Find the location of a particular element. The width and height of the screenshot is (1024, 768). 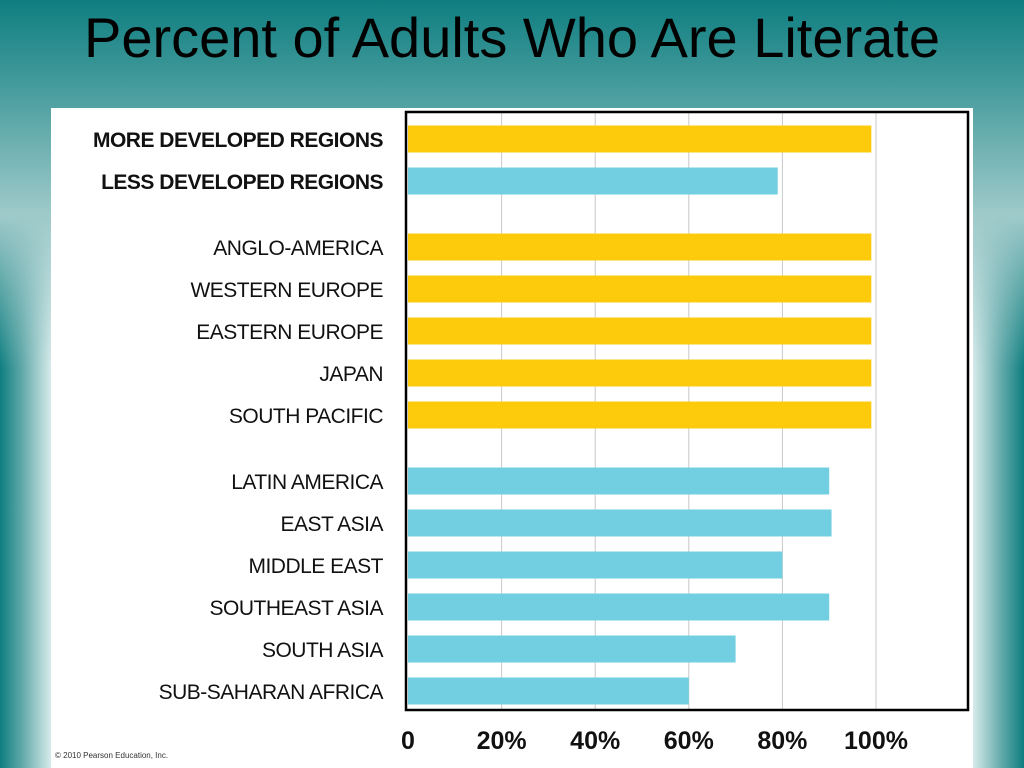

x-tick-label: 0 is located at coordinates (408, 741).